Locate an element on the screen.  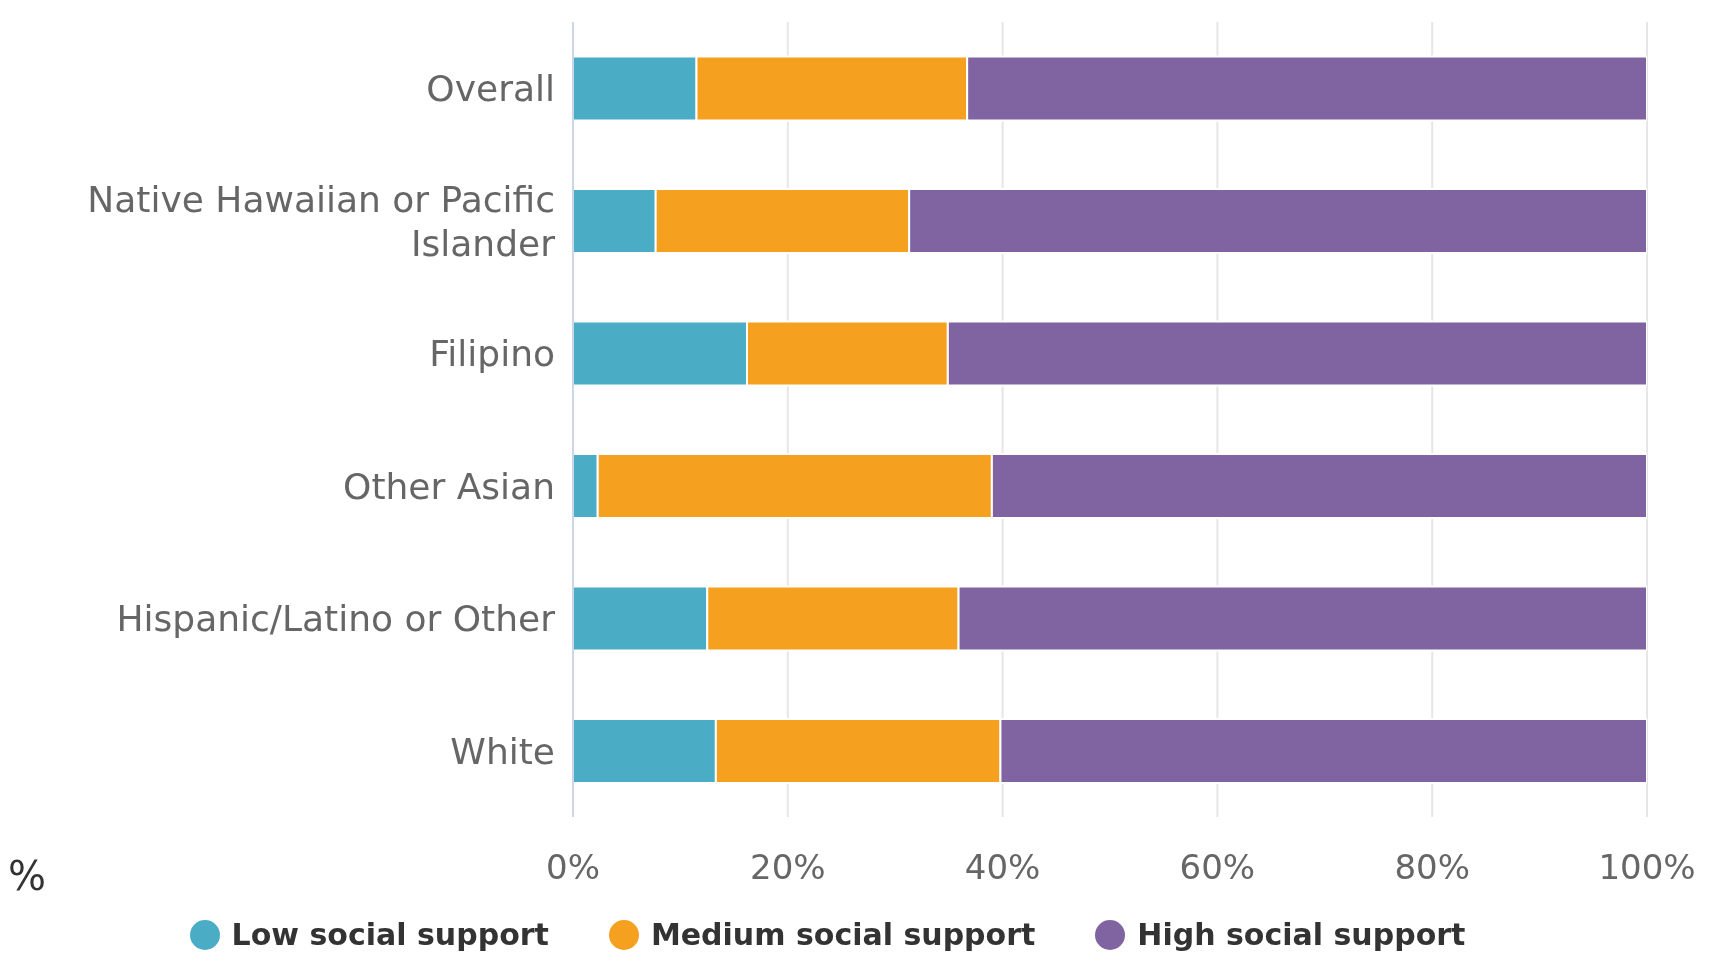
y-tick-label: Filipino is located at coordinates (492, 353).